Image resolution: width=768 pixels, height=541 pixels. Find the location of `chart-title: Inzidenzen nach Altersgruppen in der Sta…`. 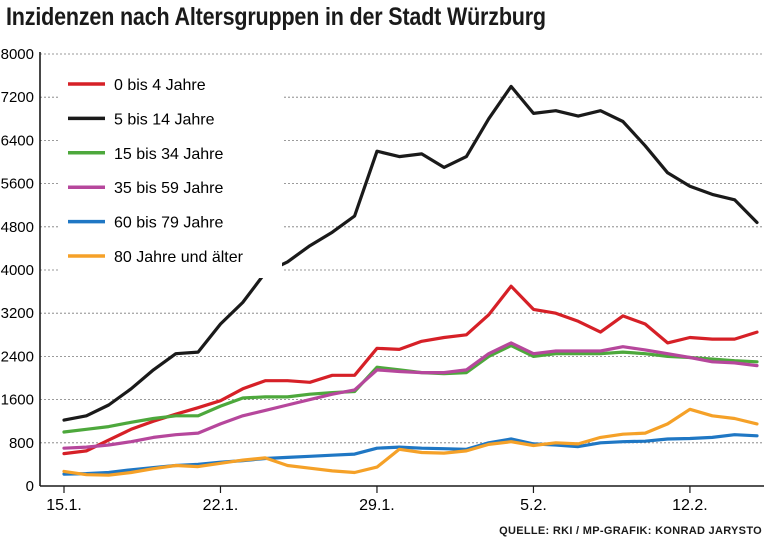

chart-title: Inzidenzen nach Altersgruppen in der Sta… is located at coordinates (276, 17).